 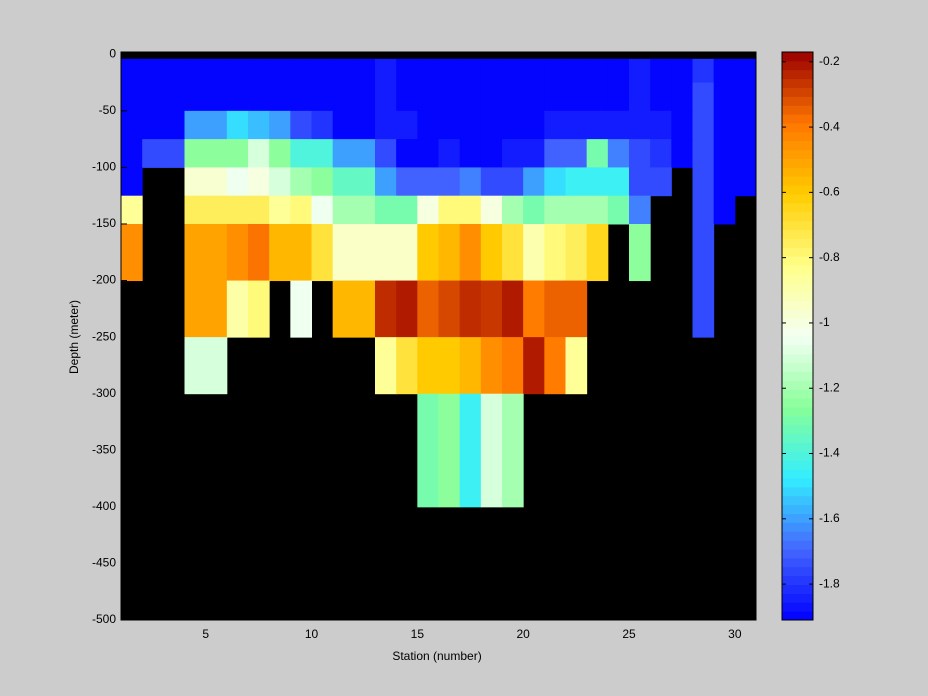 What do you see at coordinates (824, 322) in the screenshot?
I see `colorbar-tick-label: -1` at bounding box center [824, 322].